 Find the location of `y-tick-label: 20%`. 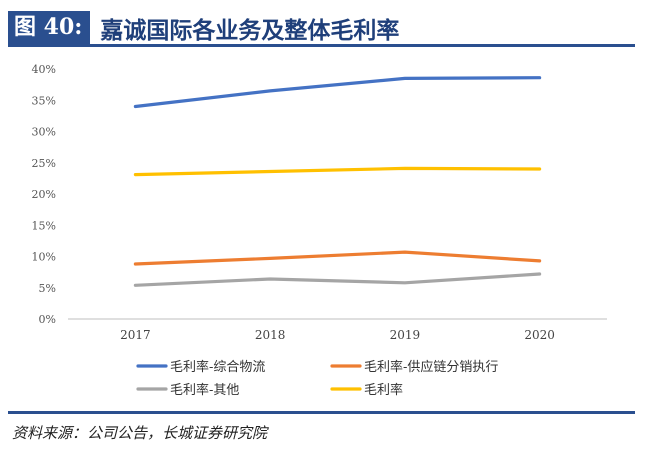

y-tick-label: 20% is located at coordinates (44, 194).